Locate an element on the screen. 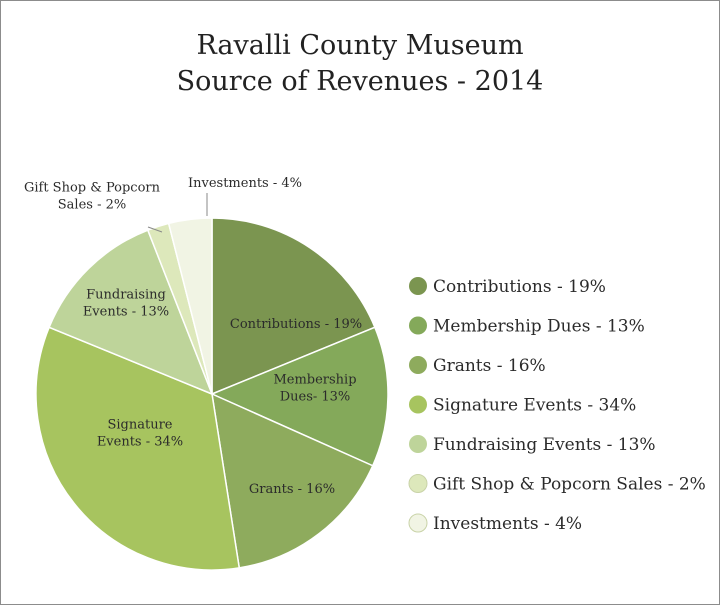 Image resolution: width=720 pixels, height=605 pixels. slice-label: Gift Shop & Popcorn Sales - 2% is located at coordinates (92, 197).